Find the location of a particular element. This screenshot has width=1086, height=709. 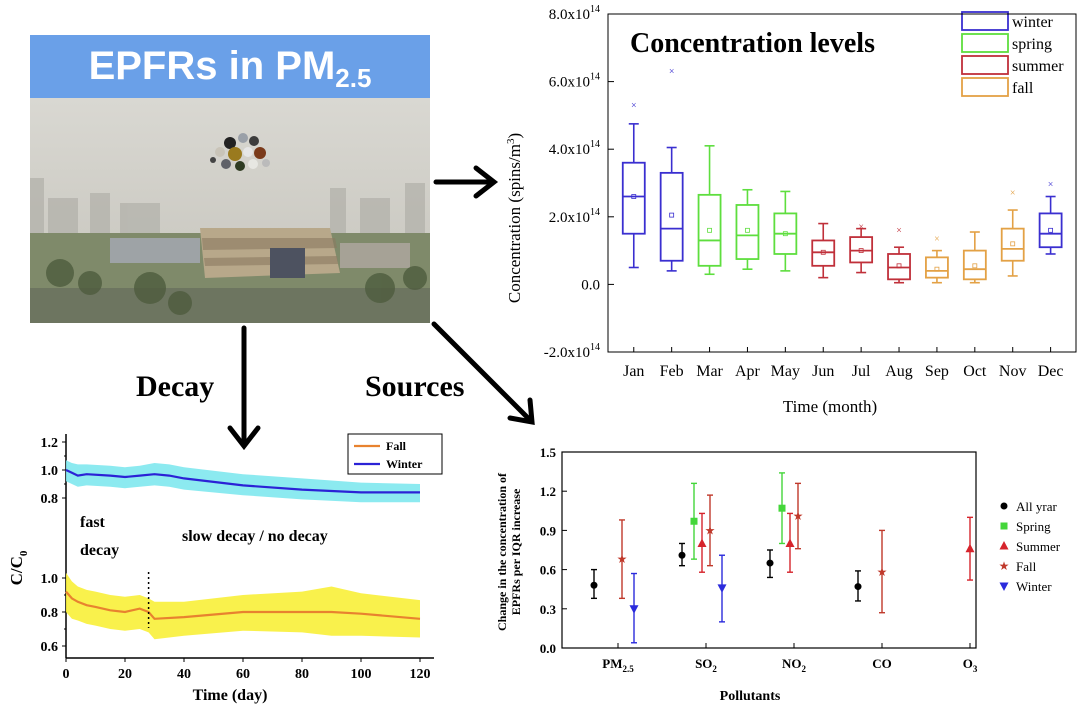

legend-label-winter: winter is located at coordinates (1033, 22).